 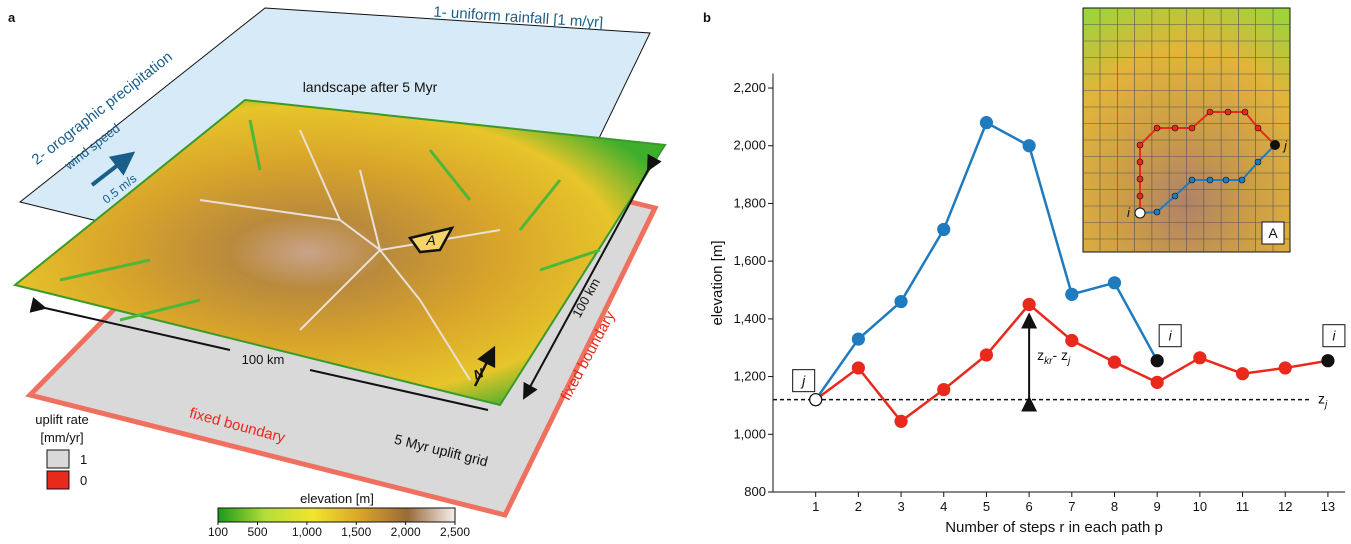 I want to click on x-tick-label: 7, so click(x=1071, y=506).